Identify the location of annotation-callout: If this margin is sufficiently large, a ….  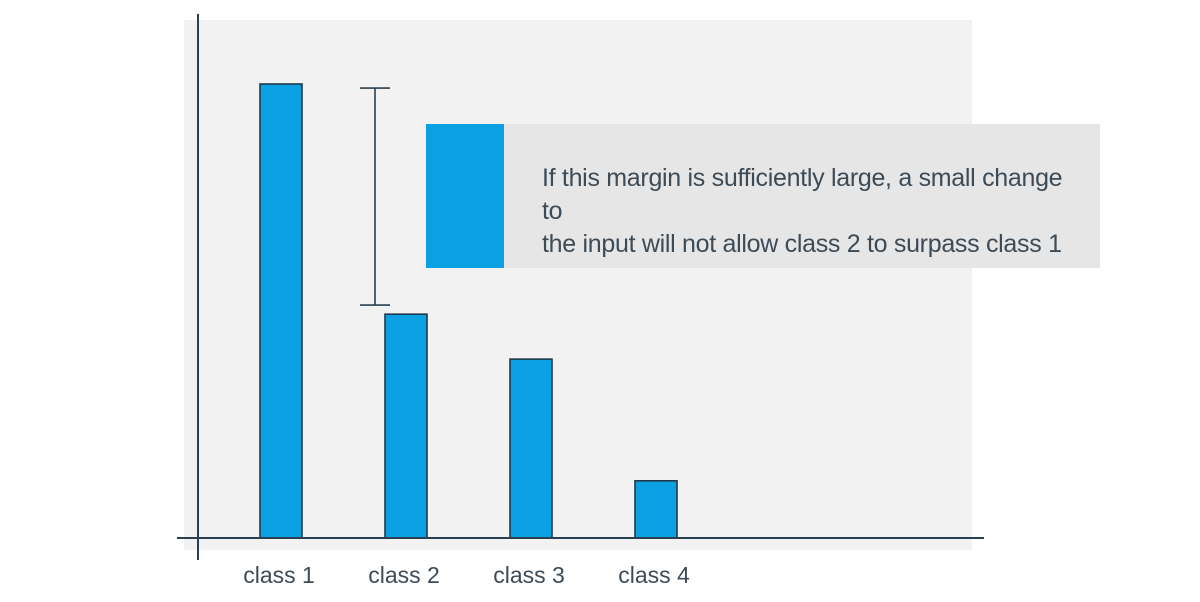
(763, 196).